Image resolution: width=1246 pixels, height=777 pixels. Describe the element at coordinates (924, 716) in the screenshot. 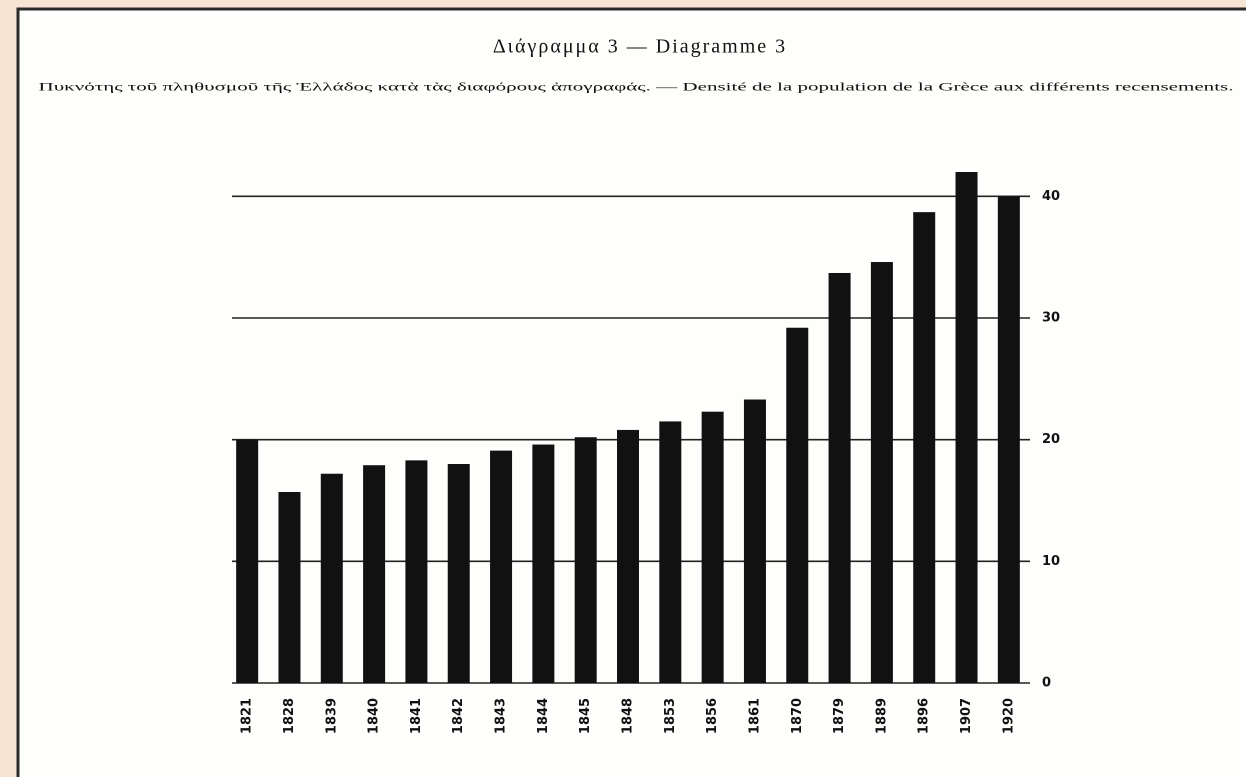

I see `x-tick-label: 1896` at that location.